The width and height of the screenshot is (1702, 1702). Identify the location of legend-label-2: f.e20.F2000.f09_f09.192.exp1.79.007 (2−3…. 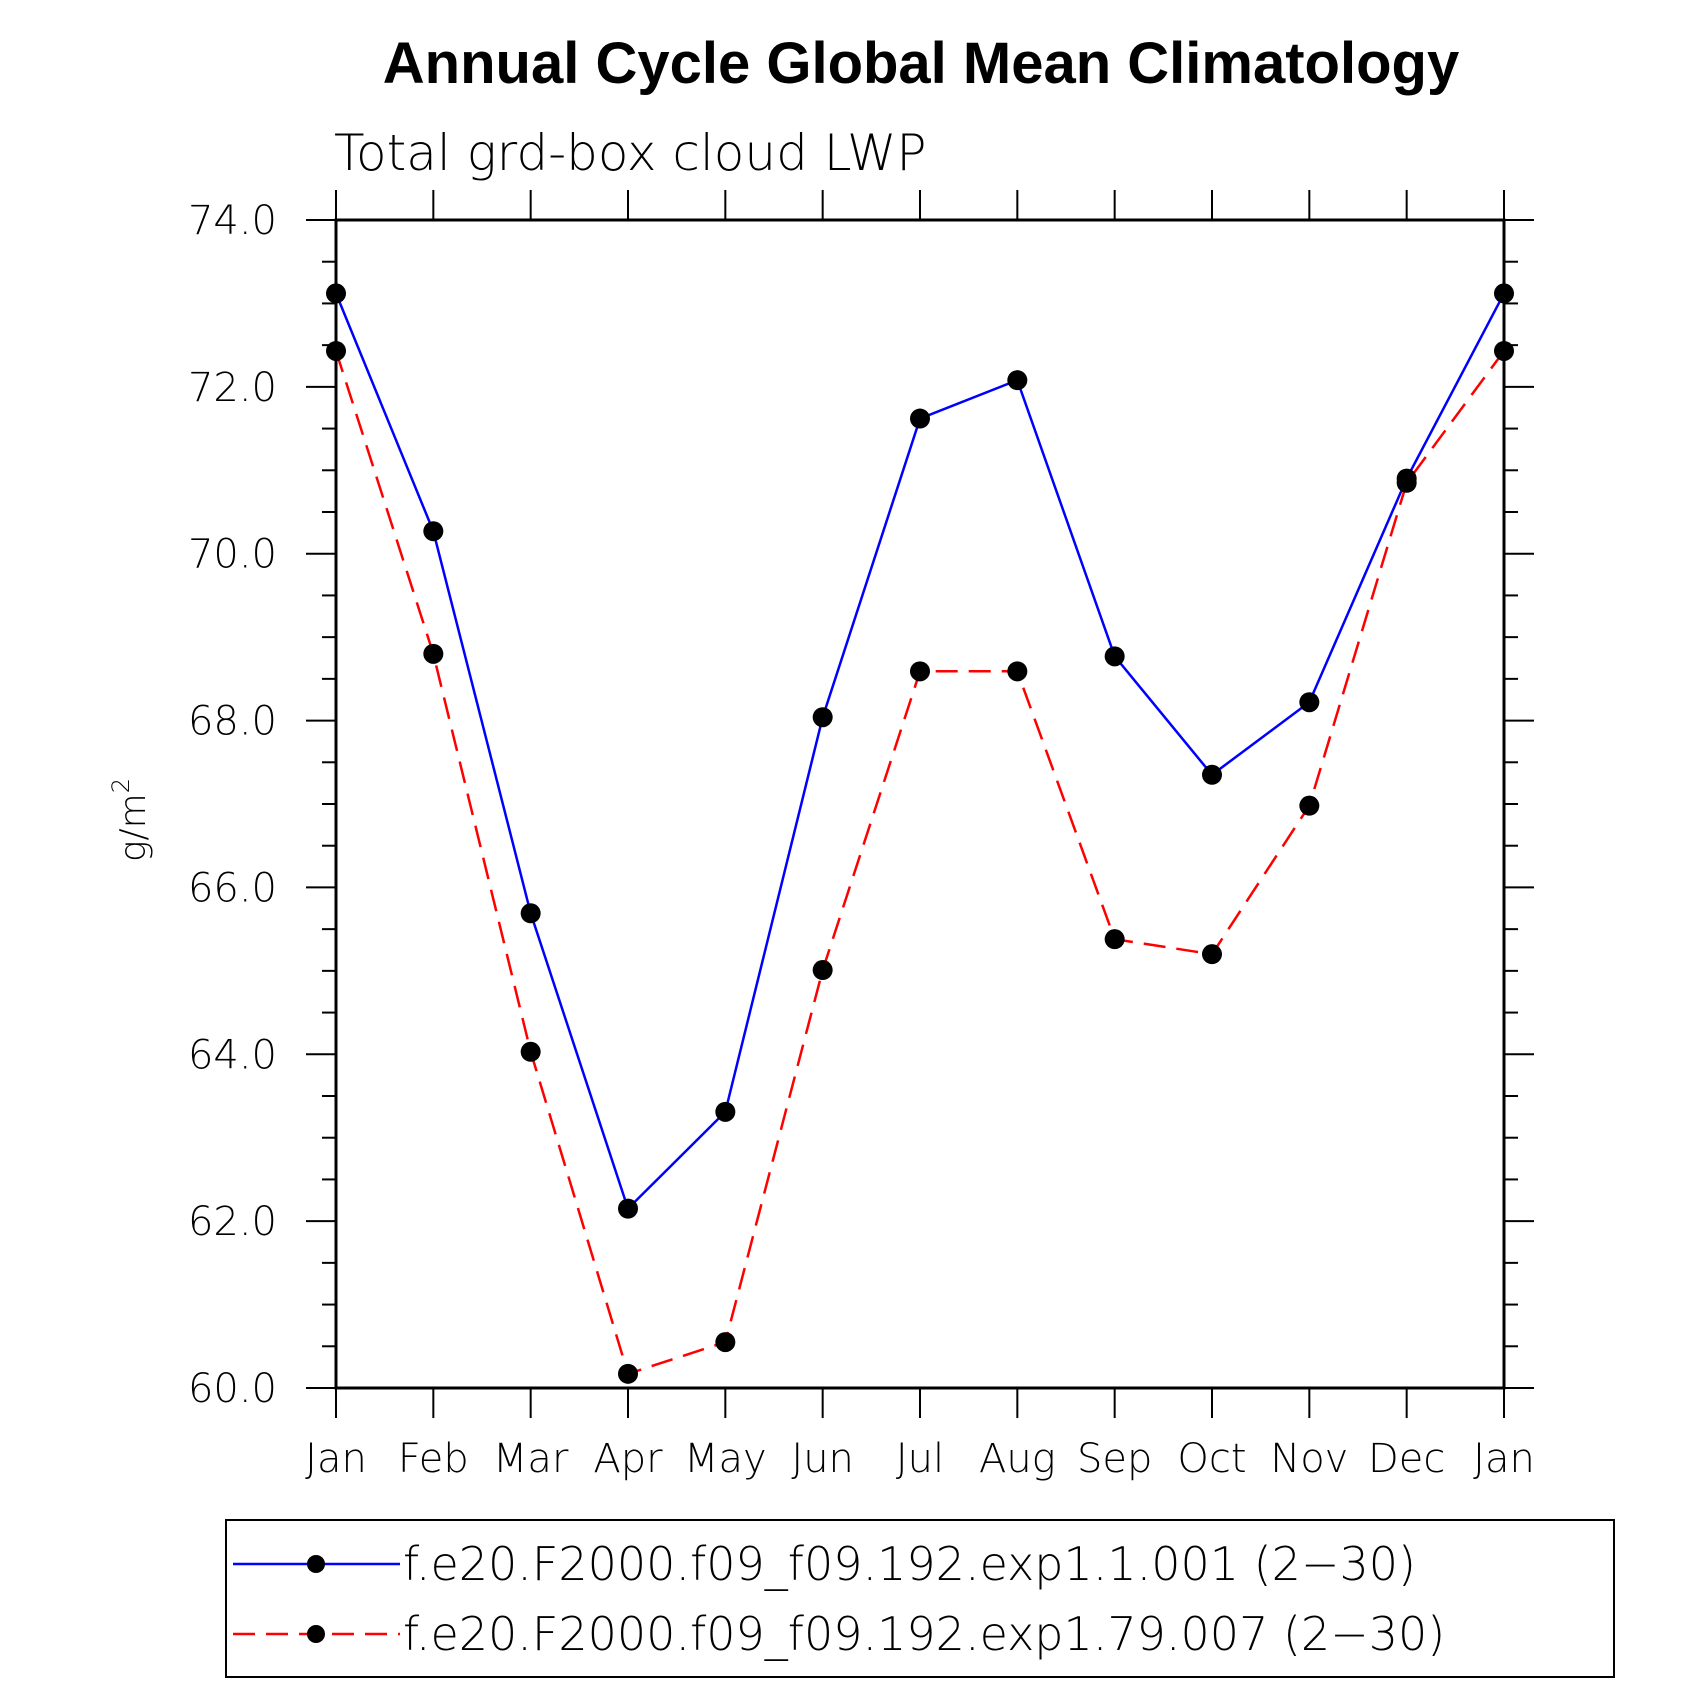
(924, 1634).